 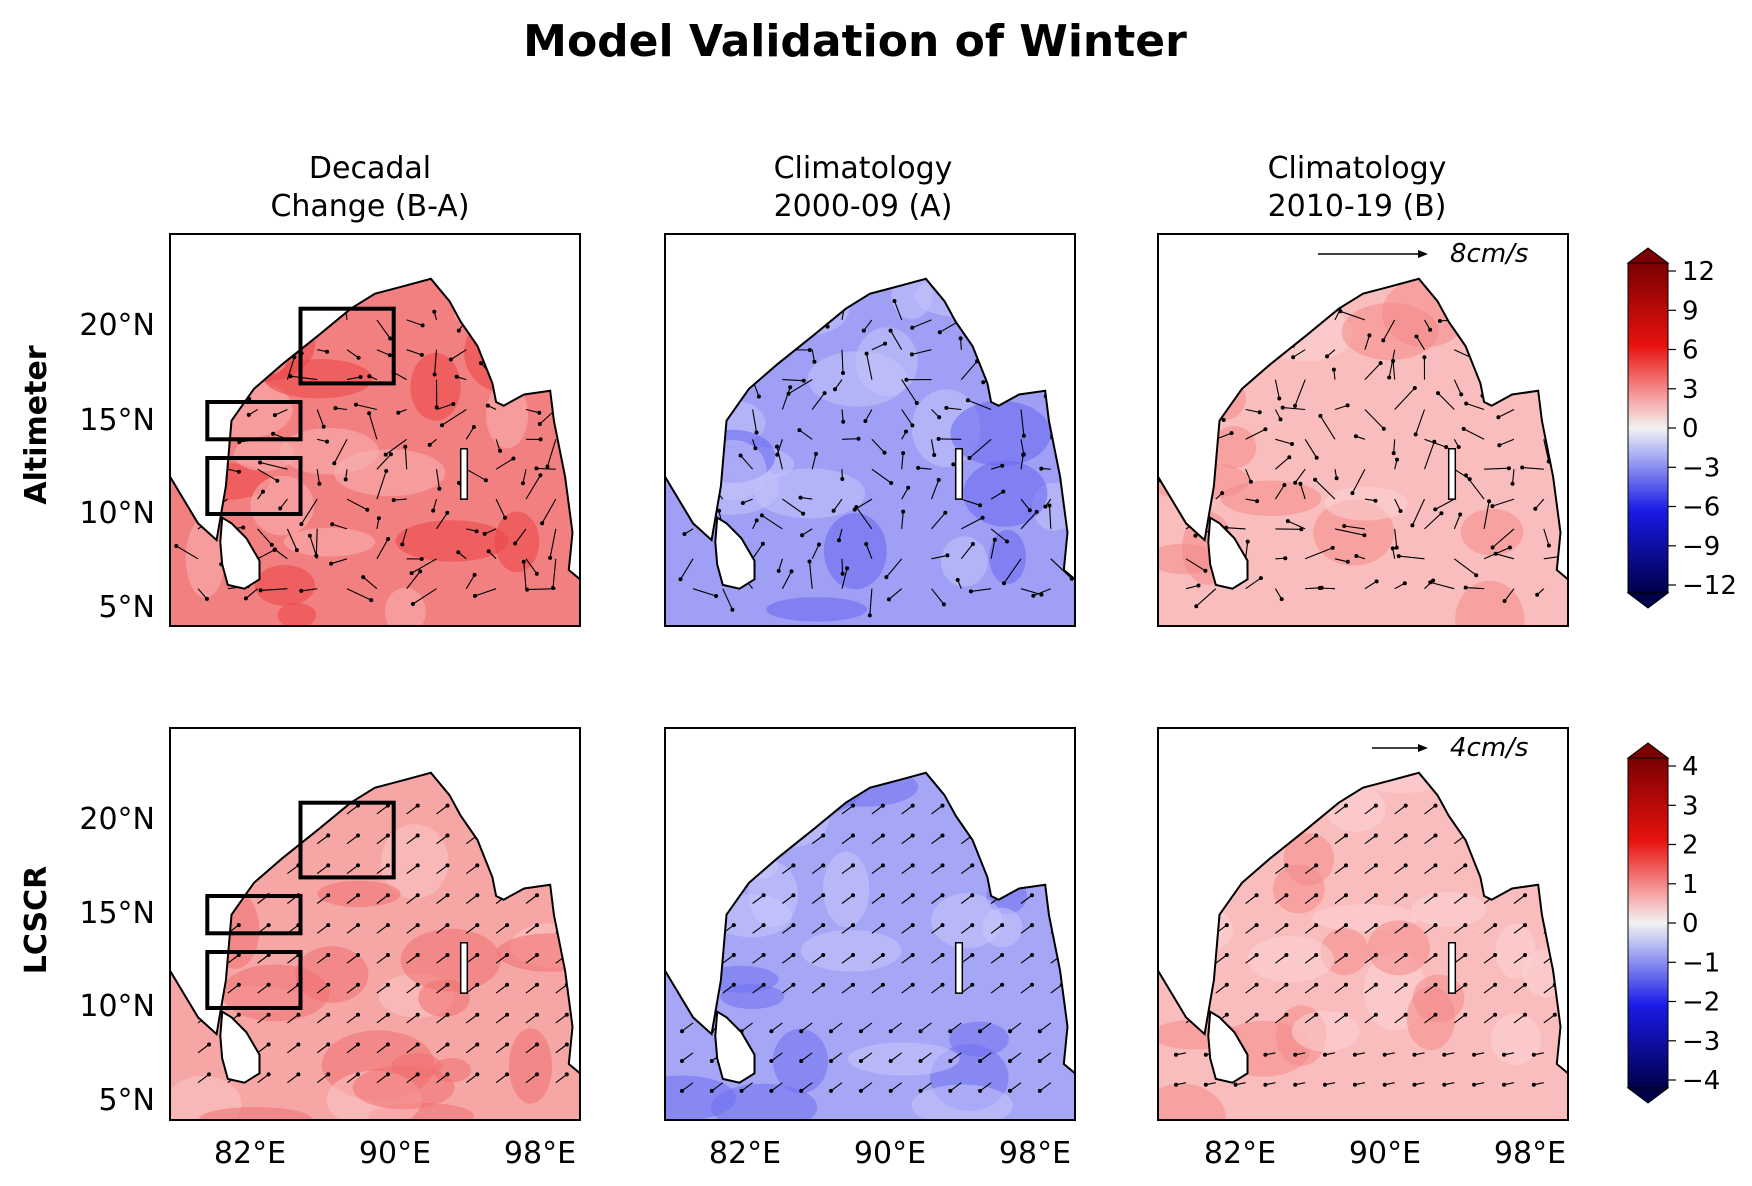 I want to click on column-title-3-line2: 2010-19 (B), so click(x=1357, y=206).